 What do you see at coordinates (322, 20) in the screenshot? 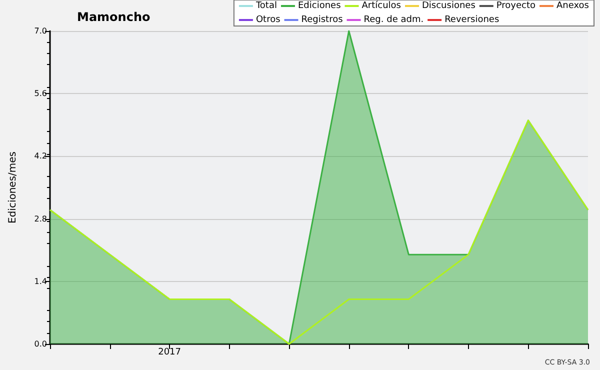
I see `legend-label: Registros` at bounding box center [322, 20].